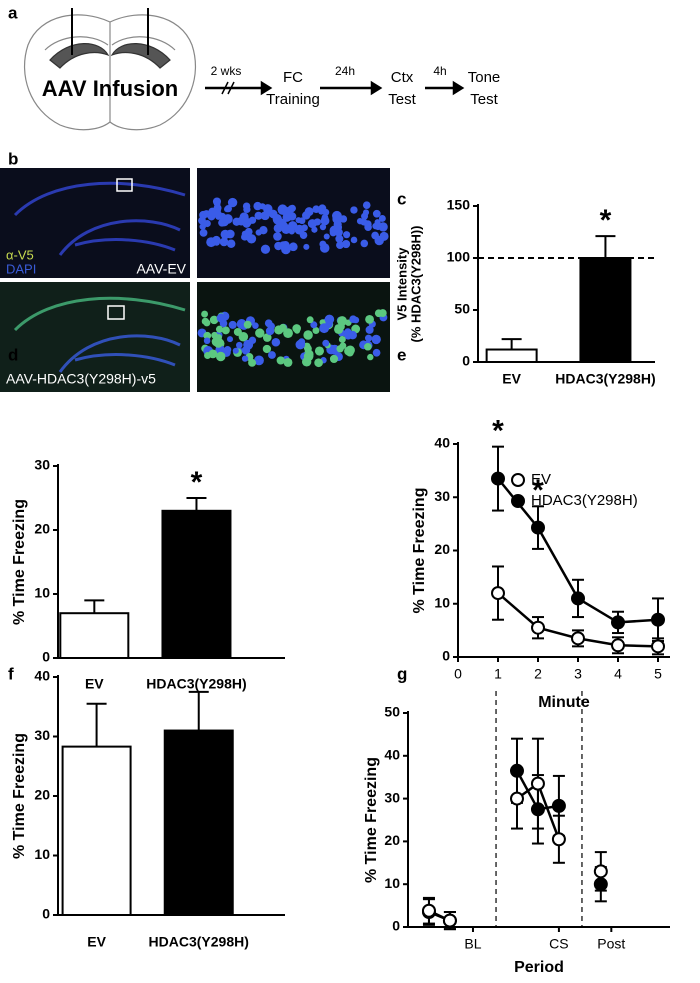 The image size is (700, 983). What do you see at coordinates (439, 71) in the screenshot?
I see `interval: 4h` at bounding box center [439, 71].